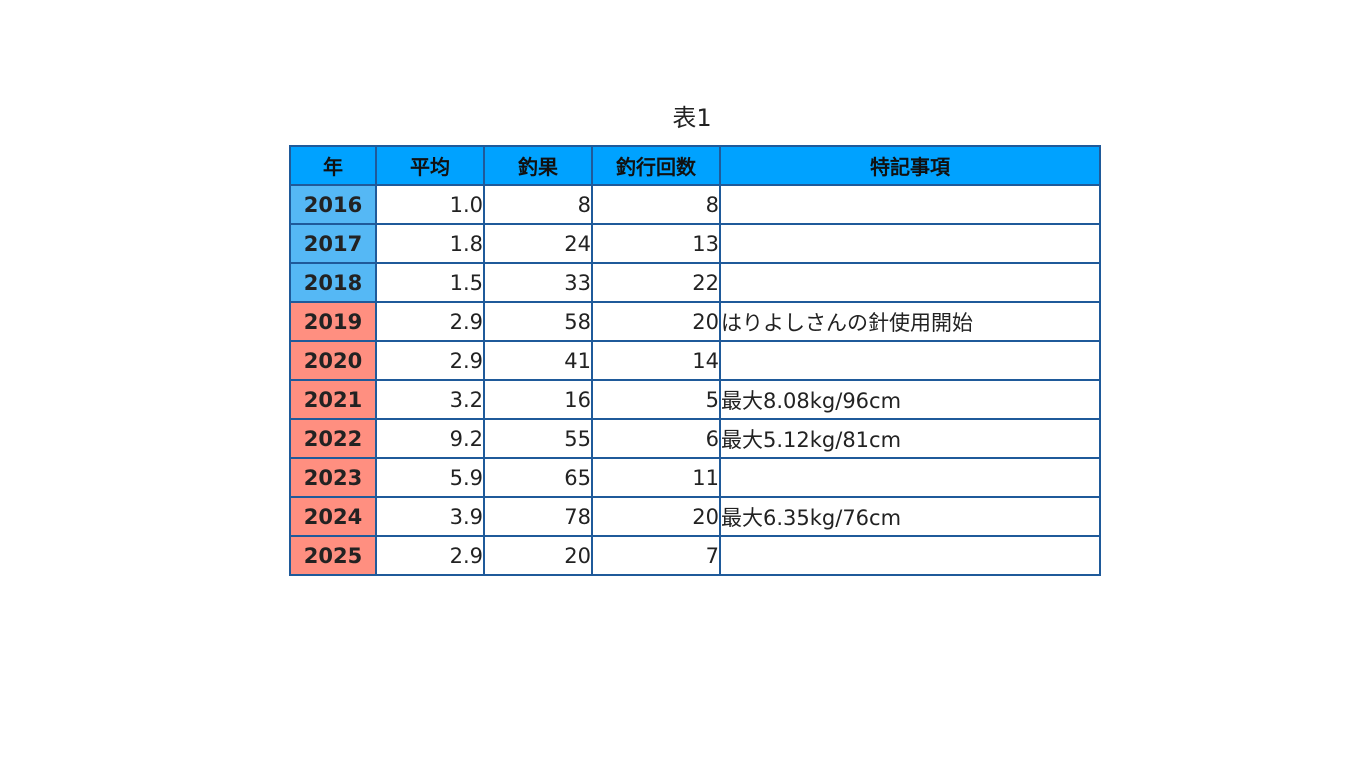  I want to click on table-row: 2022 9.2 55 6 最大5.12kg/81cm, so click(695, 438).